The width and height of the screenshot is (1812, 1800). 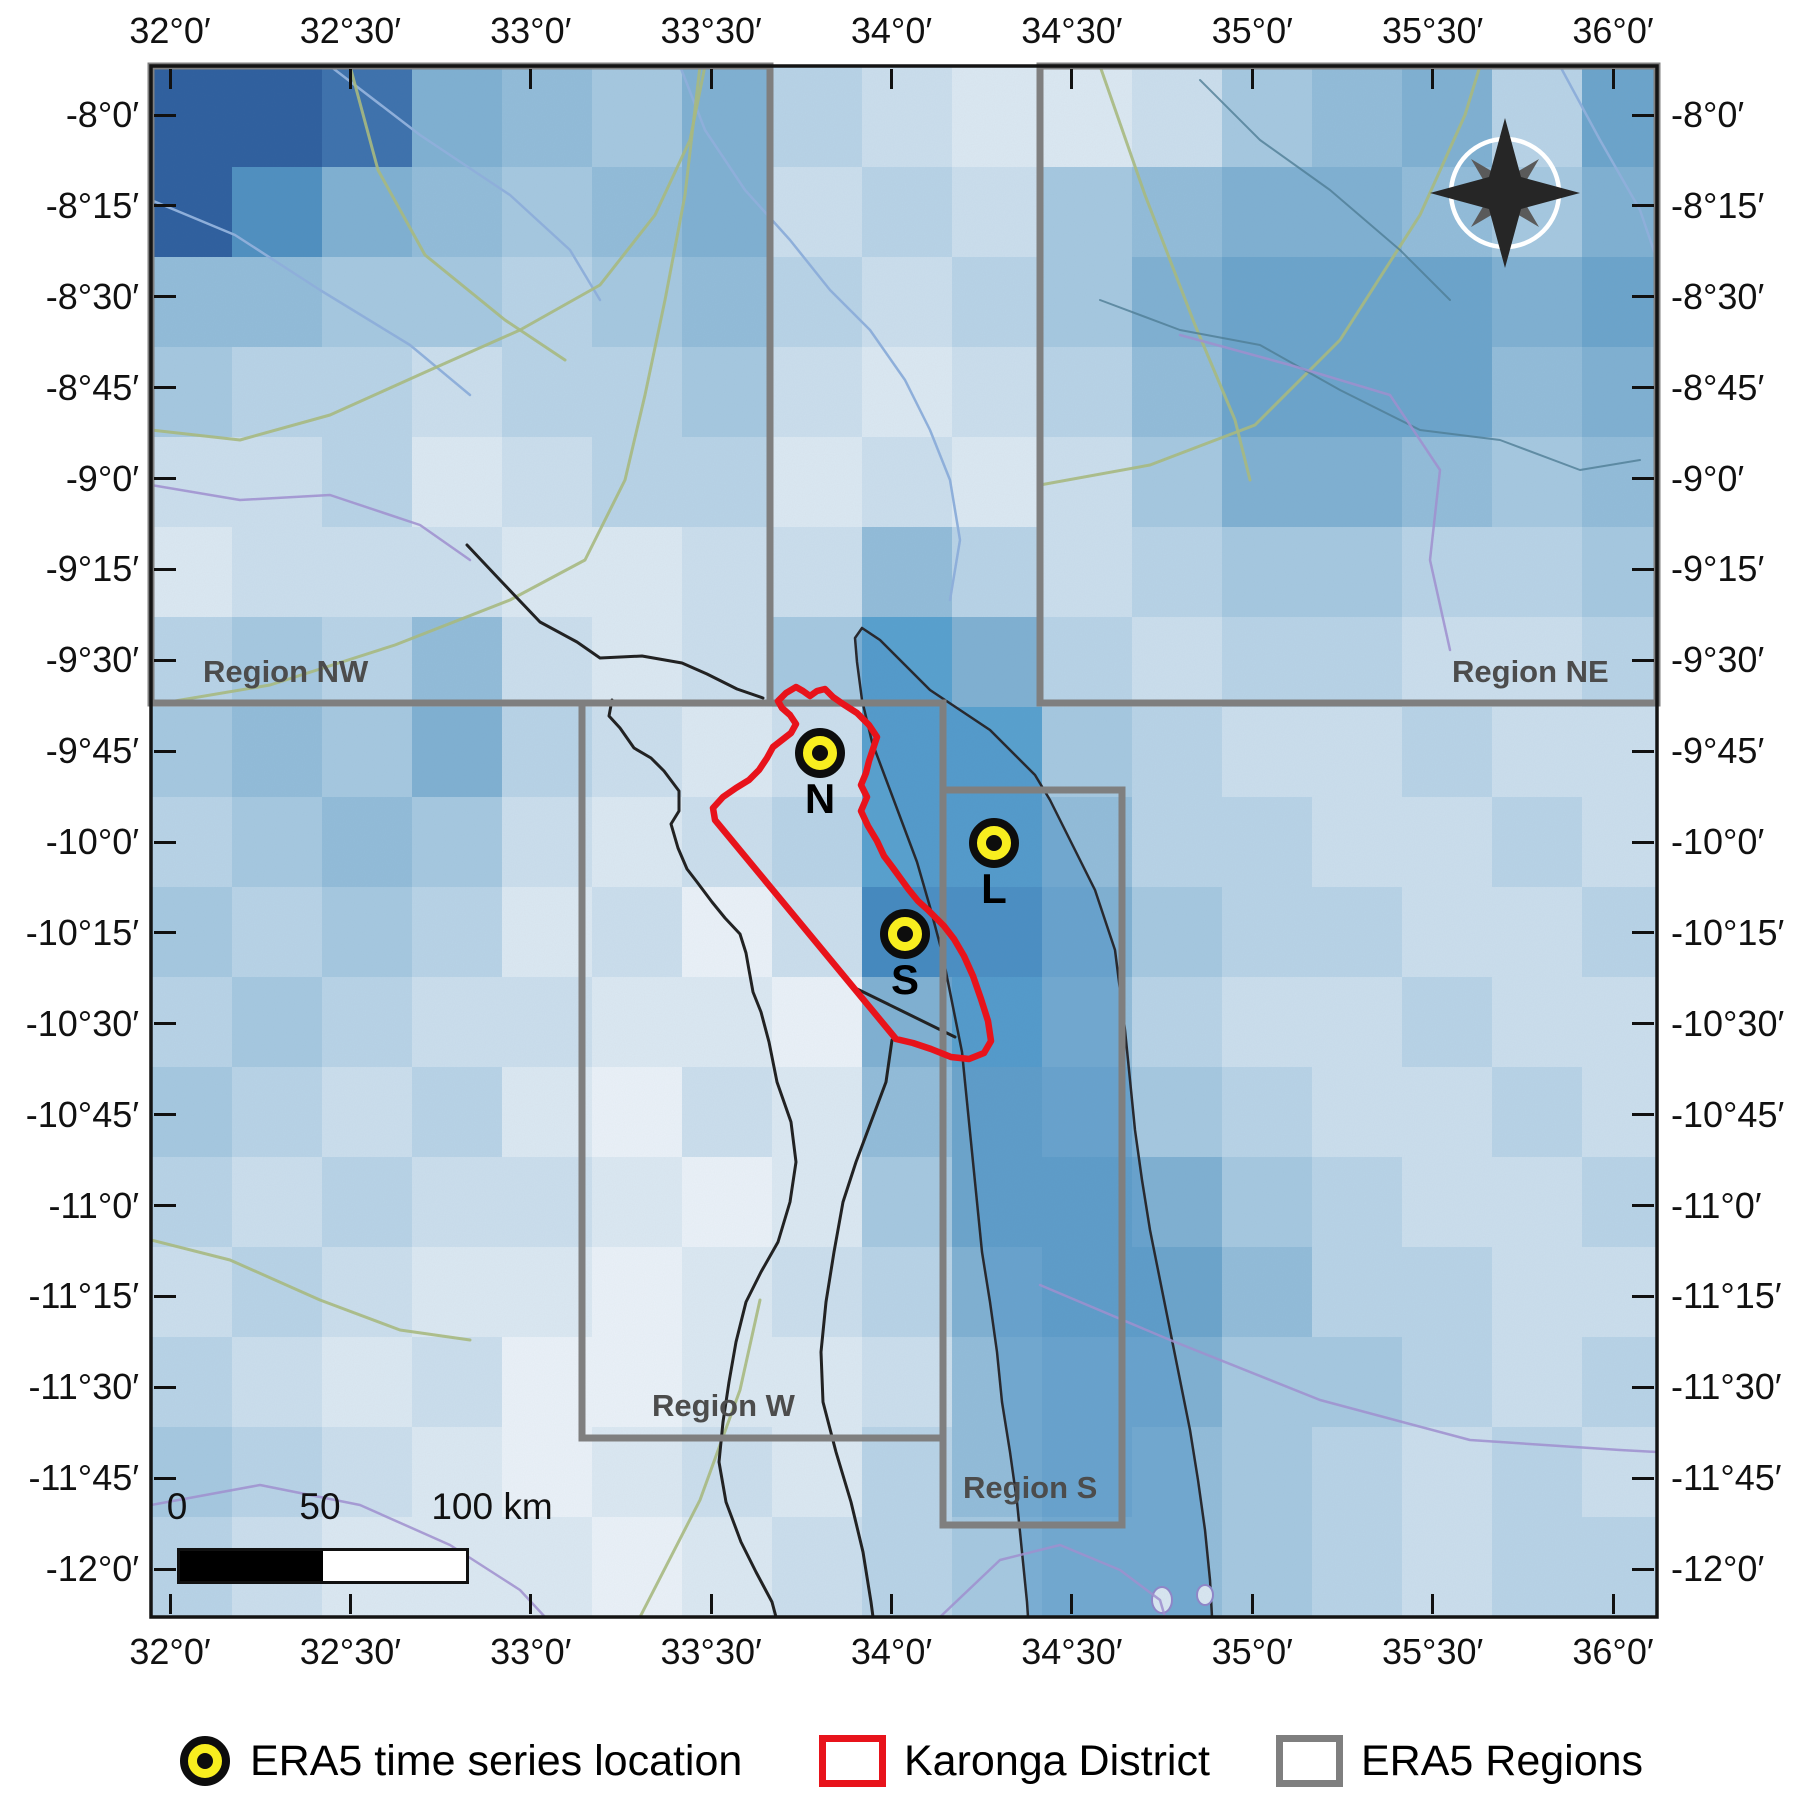 What do you see at coordinates (82, 1023) in the screenshot?
I see `axis-left-label: -10°30′` at bounding box center [82, 1023].